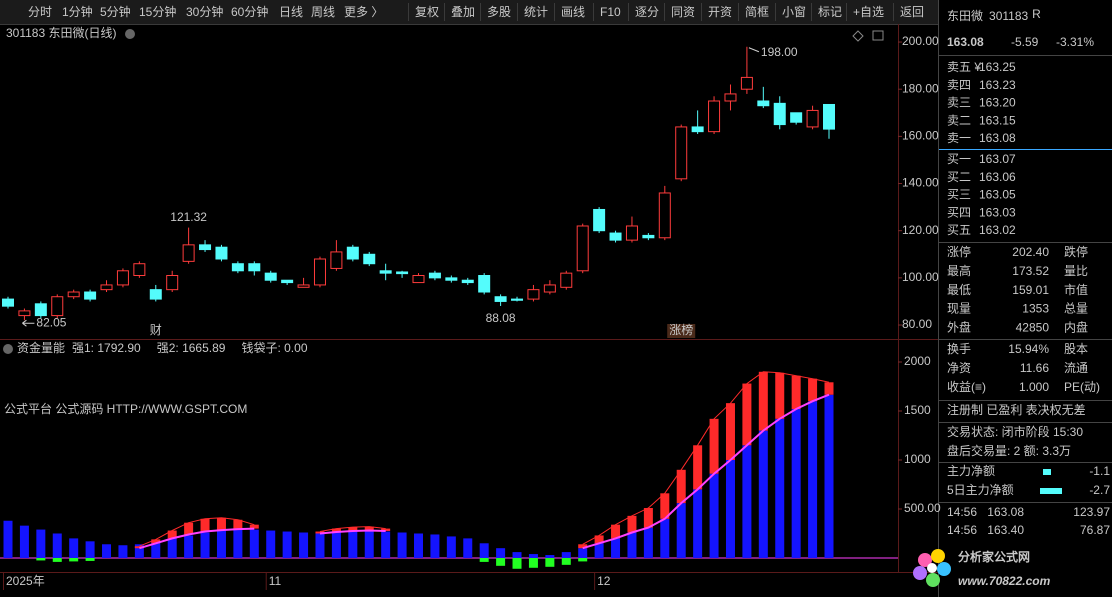 The height and width of the screenshot is (597, 1112). Describe the element at coordinates (130, 34) in the screenshot. I see `title-dropdown` at that location.